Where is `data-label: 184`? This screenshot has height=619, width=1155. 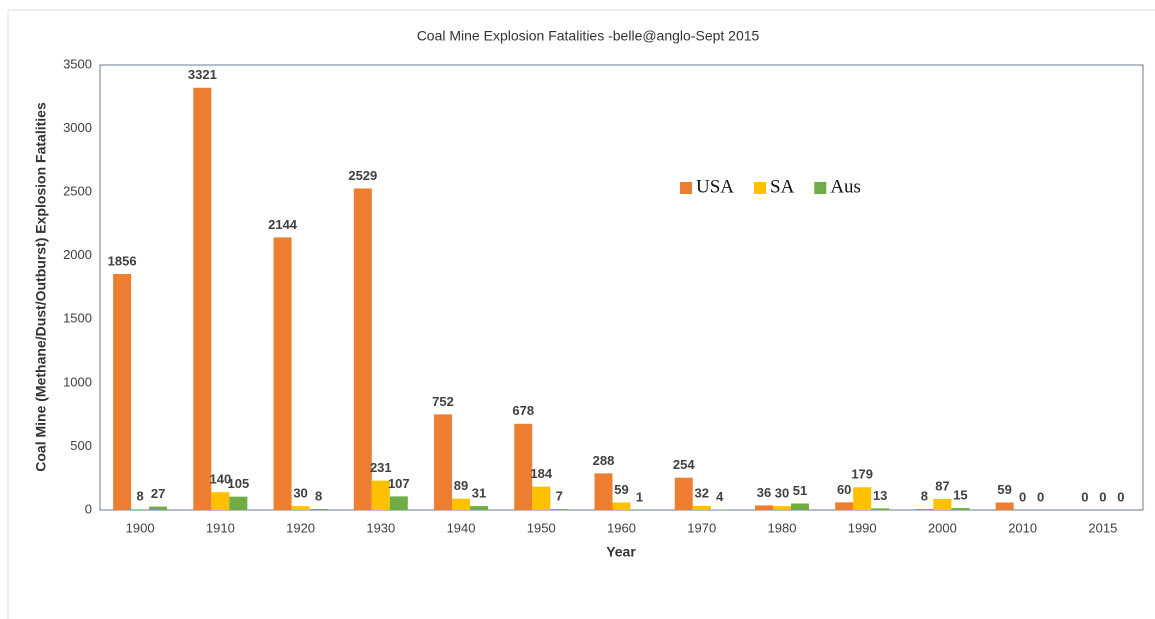
data-label: 184 is located at coordinates (541, 473).